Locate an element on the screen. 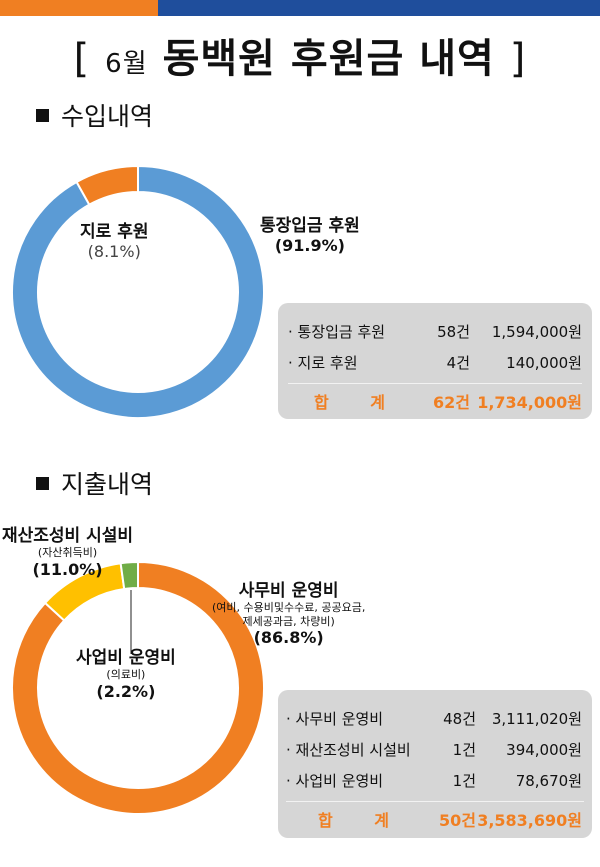  page-title: [ 6월 동백원 후원금 내역 ] is located at coordinates (300, 55).